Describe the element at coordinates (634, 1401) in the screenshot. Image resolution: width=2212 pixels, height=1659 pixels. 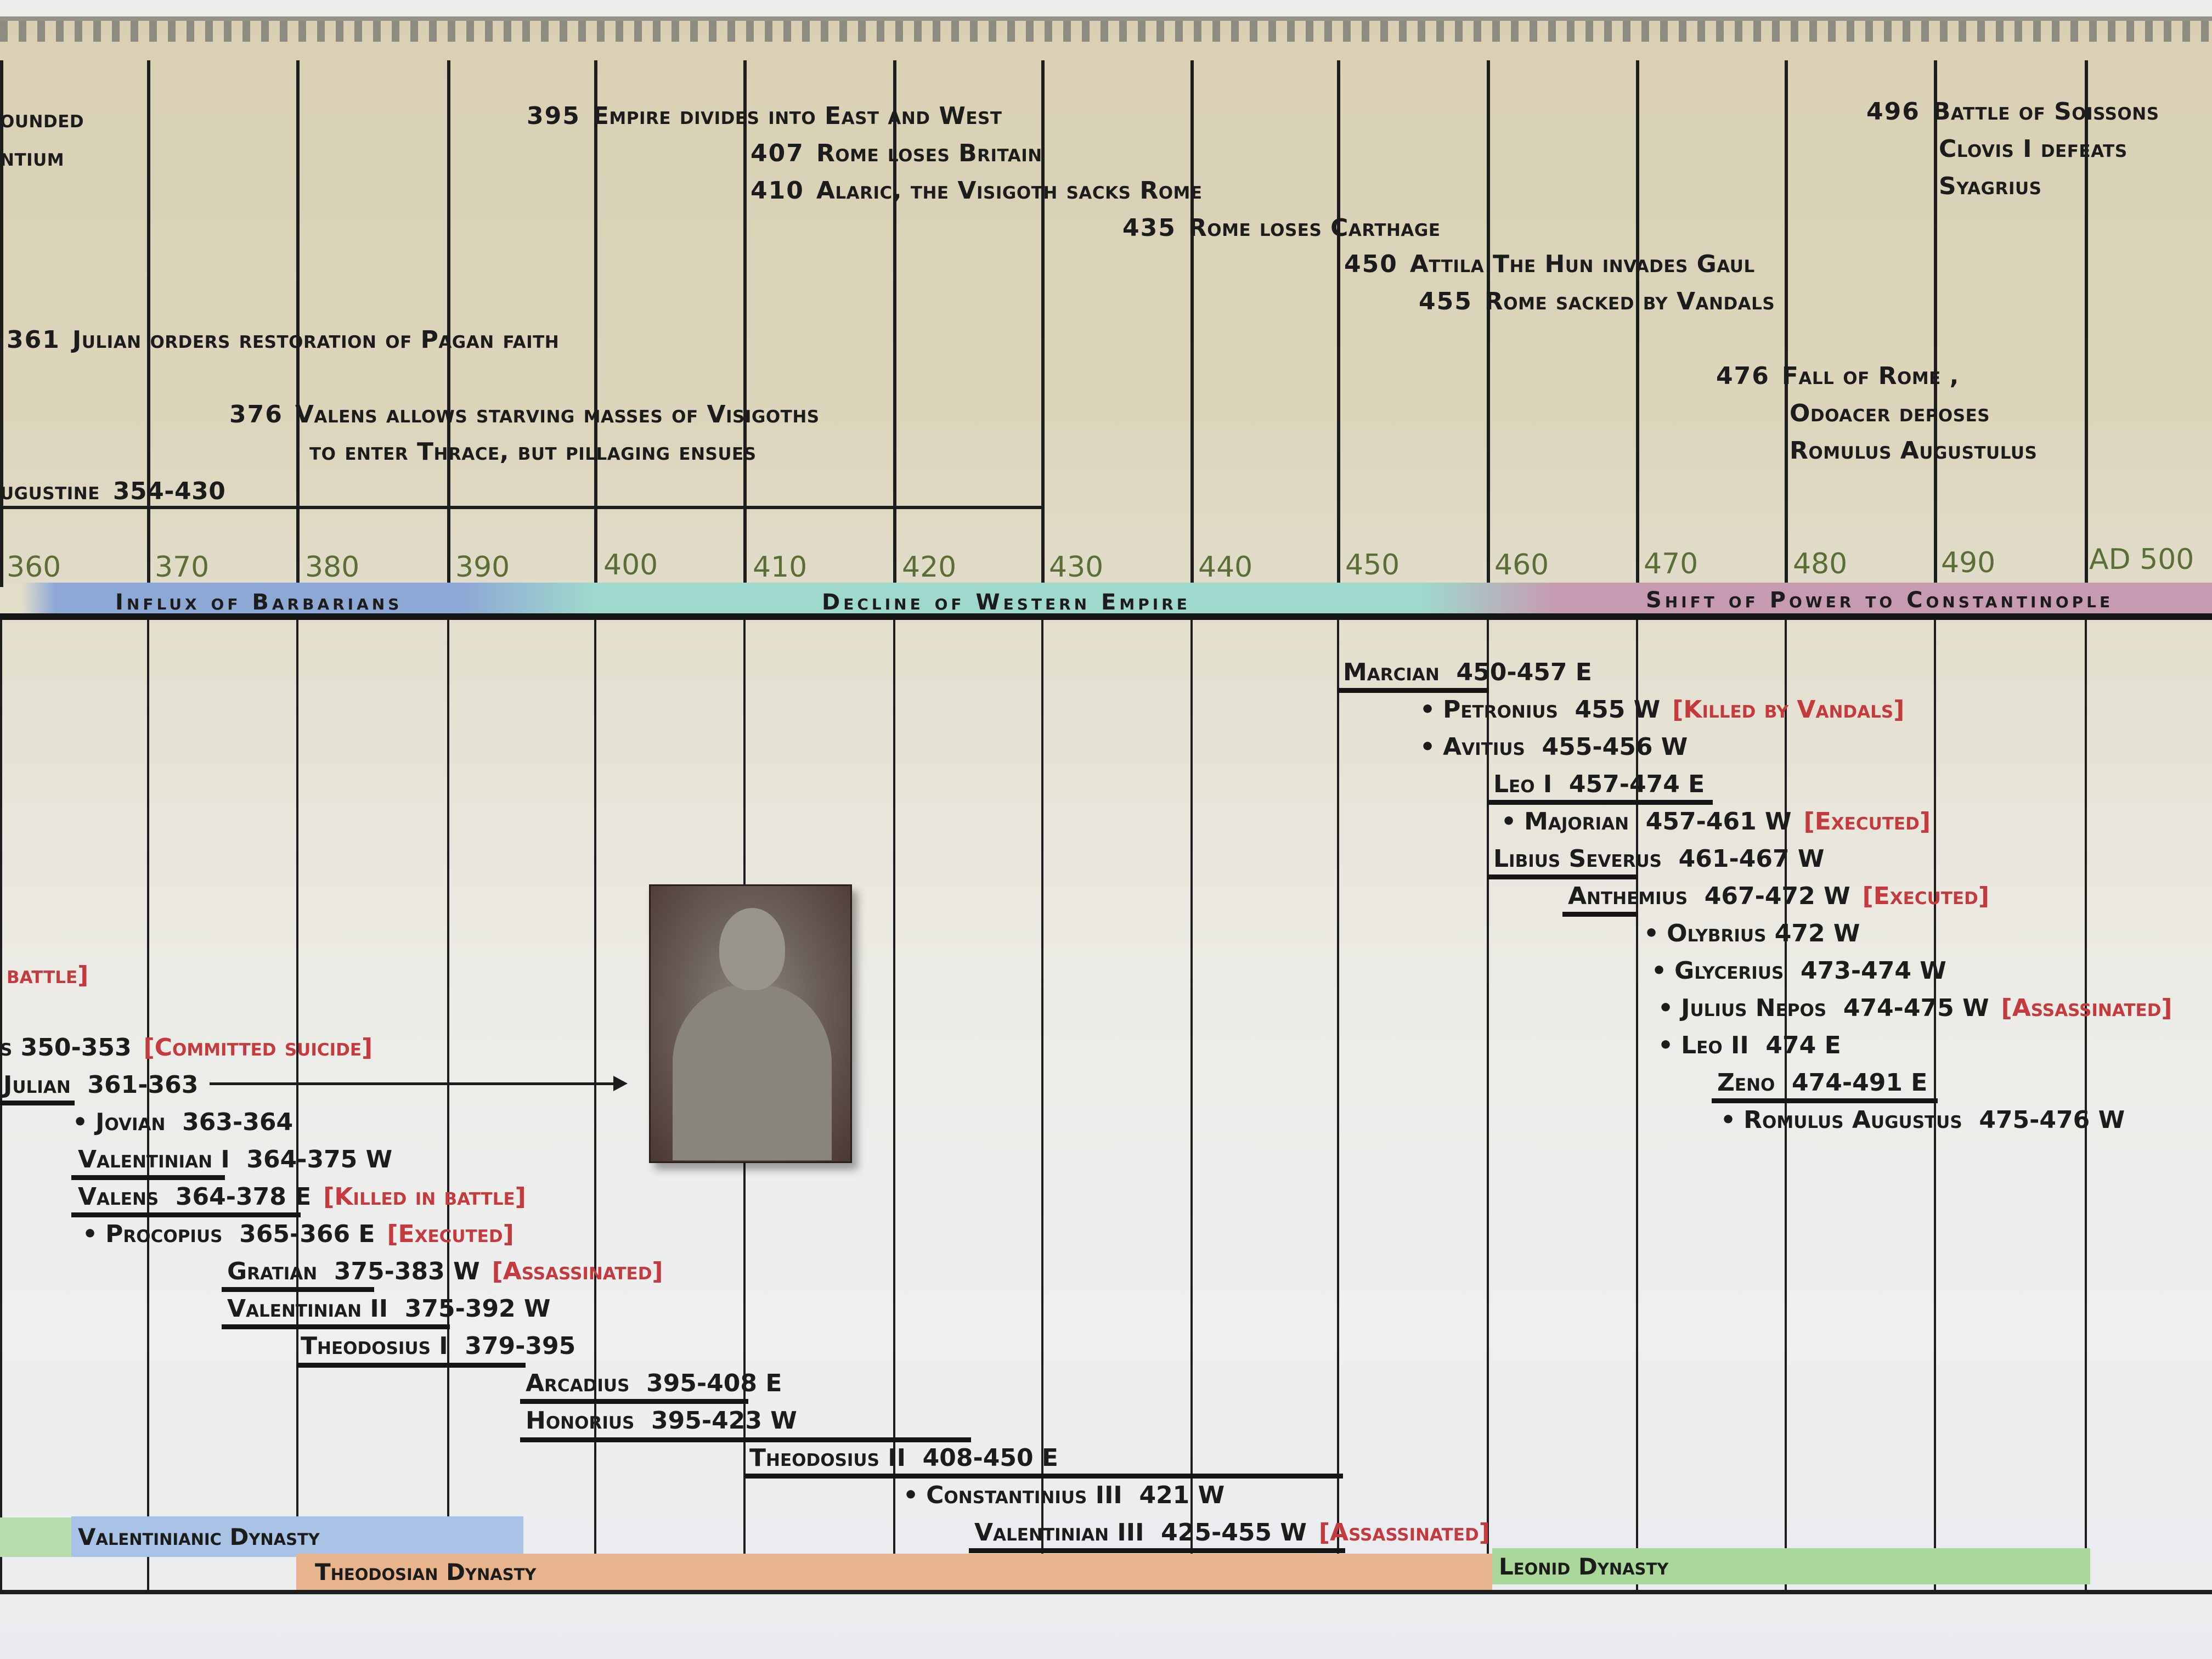
I see `arcadius-underline` at that location.